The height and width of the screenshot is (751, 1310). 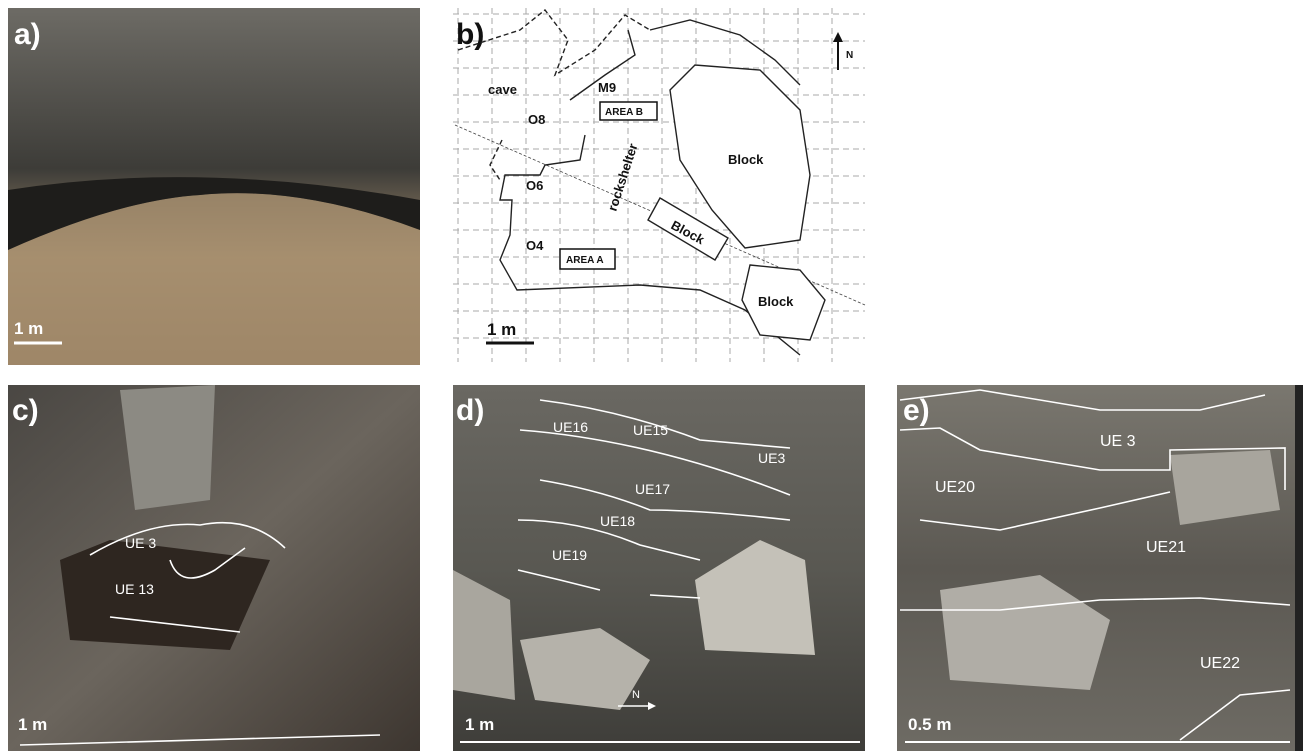 I want to click on panel-label: e), so click(x=916, y=410).